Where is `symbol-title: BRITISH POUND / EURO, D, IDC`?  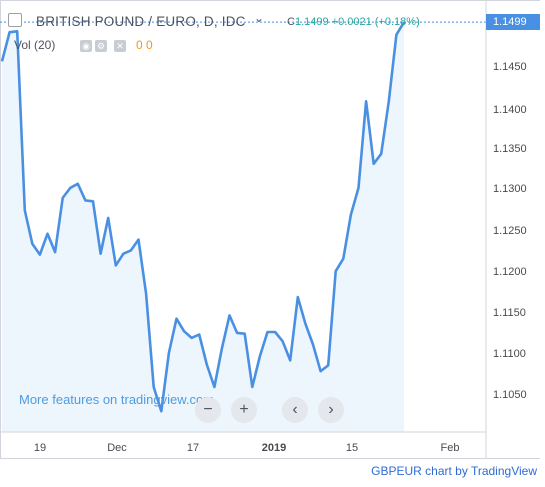
symbol-title: BRITISH POUND / EURO, D, IDC is located at coordinates (141, 21).